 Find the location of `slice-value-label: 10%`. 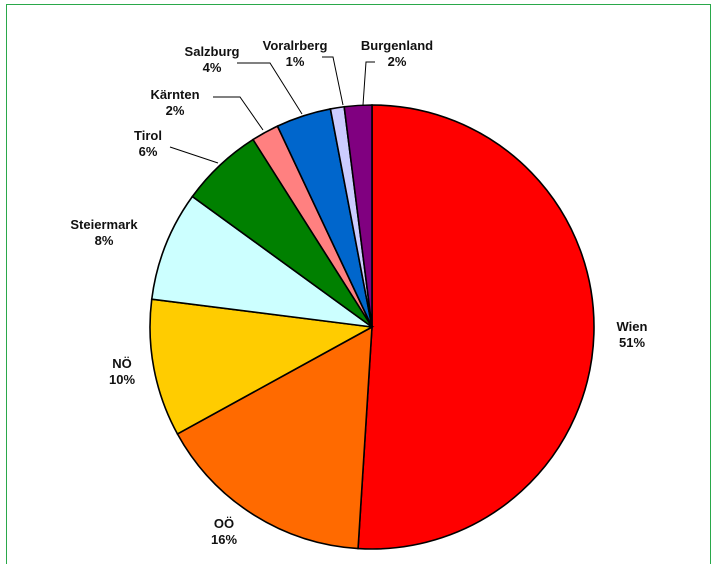

slice-value-label: 10% is located at coordinates (122, 379).